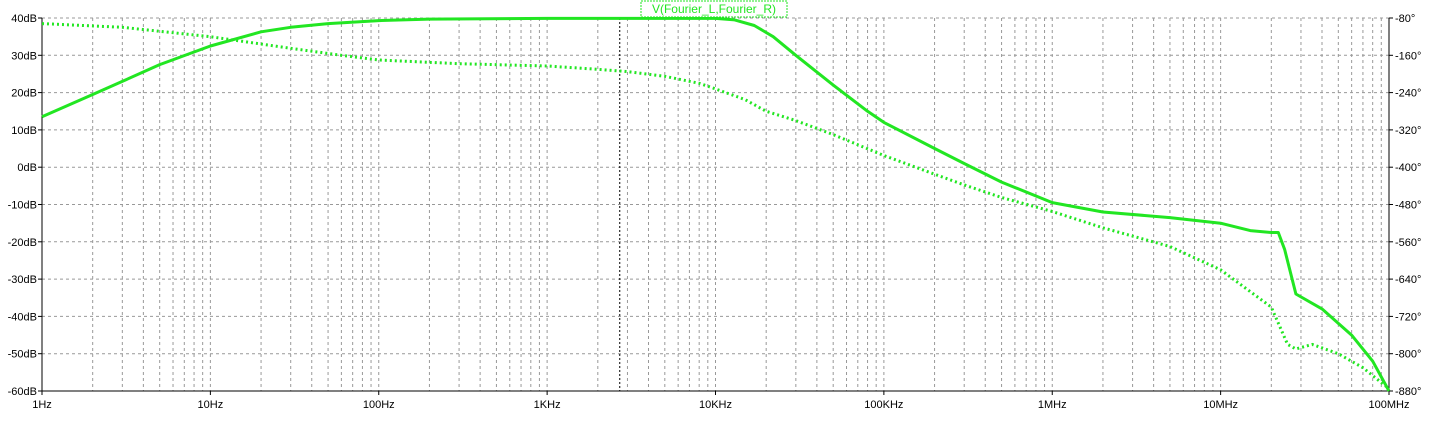 The image size is (1432, 428). What do you see at coordinates (1408, 355) in the screenshot?
I see `y-right-tick-label: -800°` at bounding box center [1408, 355].